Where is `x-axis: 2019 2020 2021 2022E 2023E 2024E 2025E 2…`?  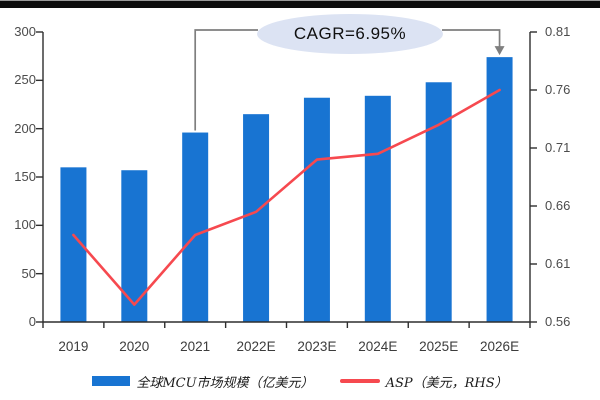
x-axis: 2019 2020 2021 2022E 2023E 2024E 2025E 2… is located at coordinates (286, 346).